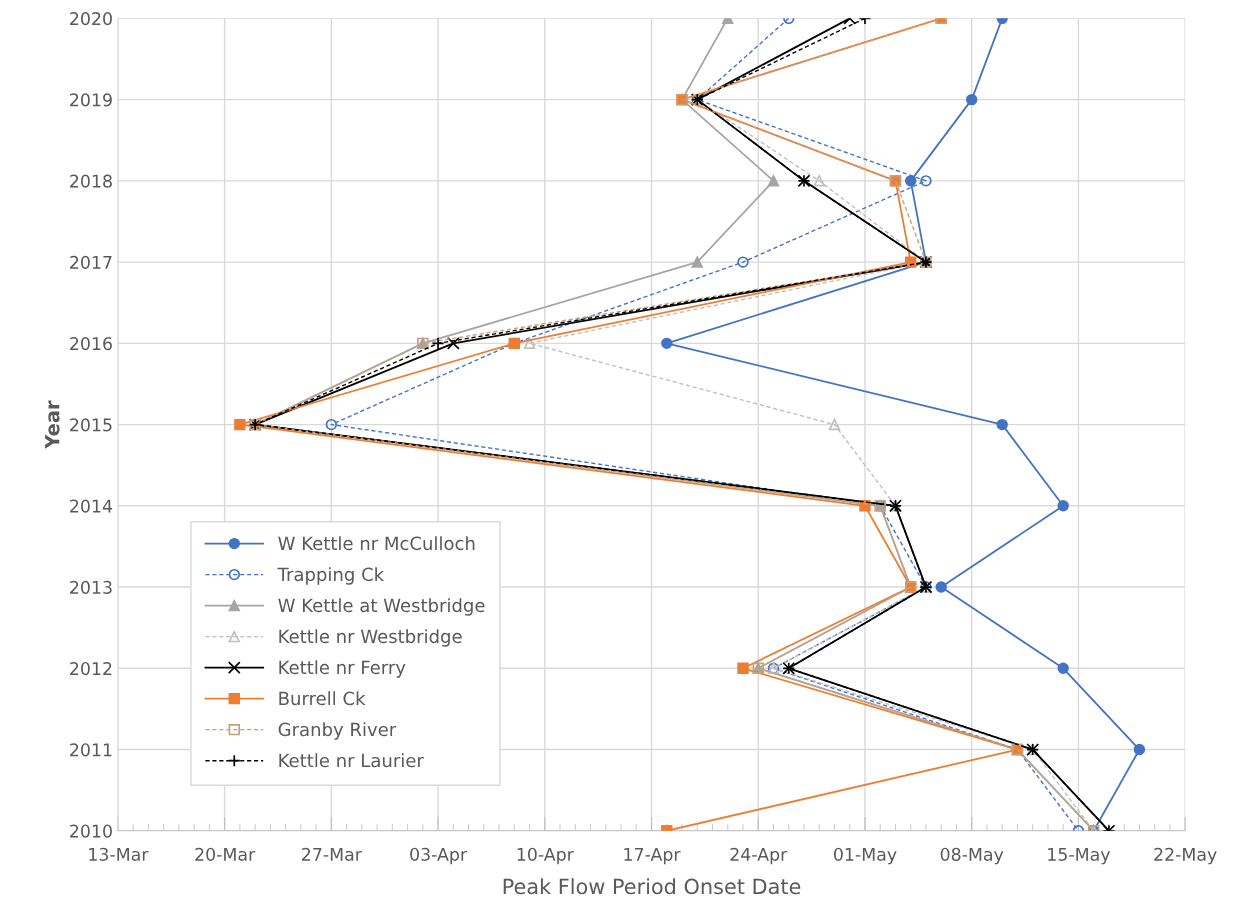  Describe the element at coordinates (91, 425) in the screenshot. I see `y-tick-label: 2015` at that location.